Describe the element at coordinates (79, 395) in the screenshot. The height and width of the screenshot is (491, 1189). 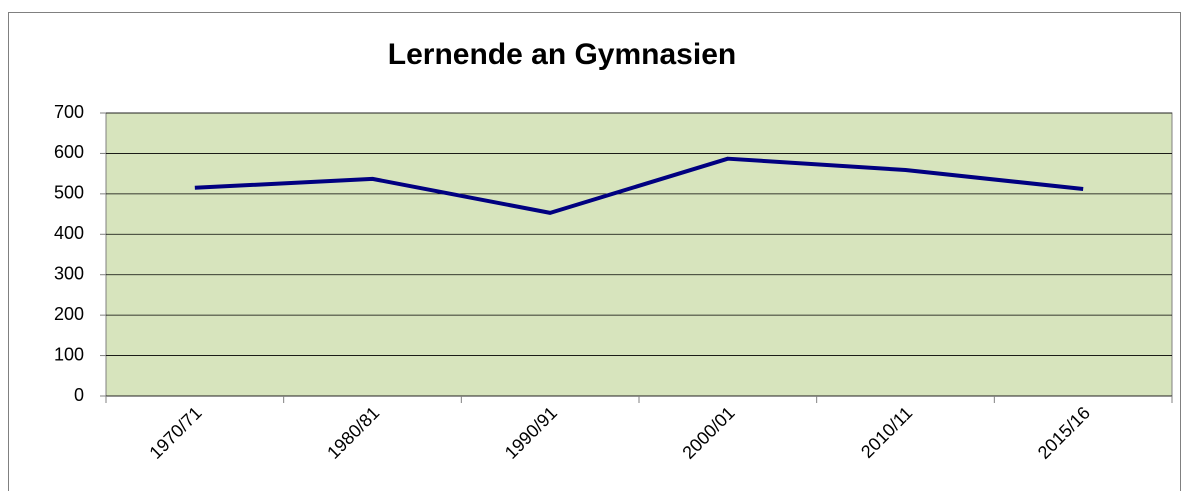
I see `y-tick-label: 0` at that location.